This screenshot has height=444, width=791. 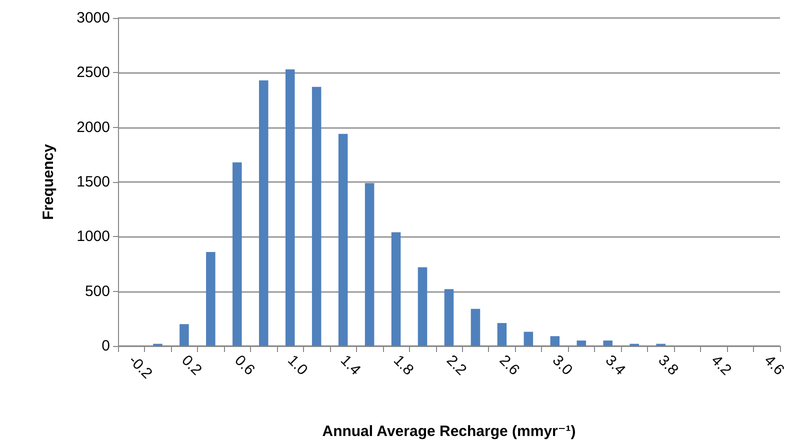 I want to click on x-tick-label: 4.6, so click(x=774, y=365).